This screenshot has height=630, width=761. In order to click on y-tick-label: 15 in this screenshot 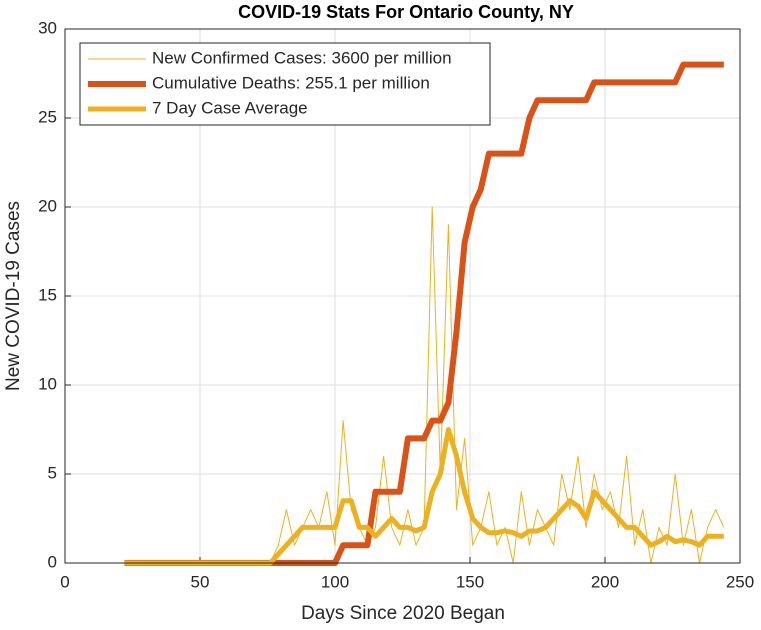, I will do `click(47, 294)`.